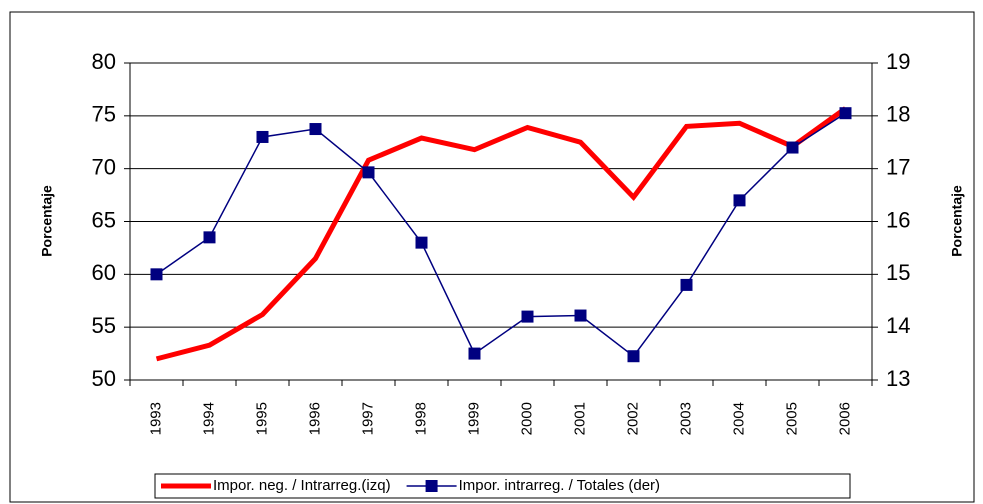 This screenshot has width=983, height=504. What do you see at coordinates (957, 221) in the screenshot?
I see `y2-axis-title: Porcentaje` at bounding box center [957, 221].